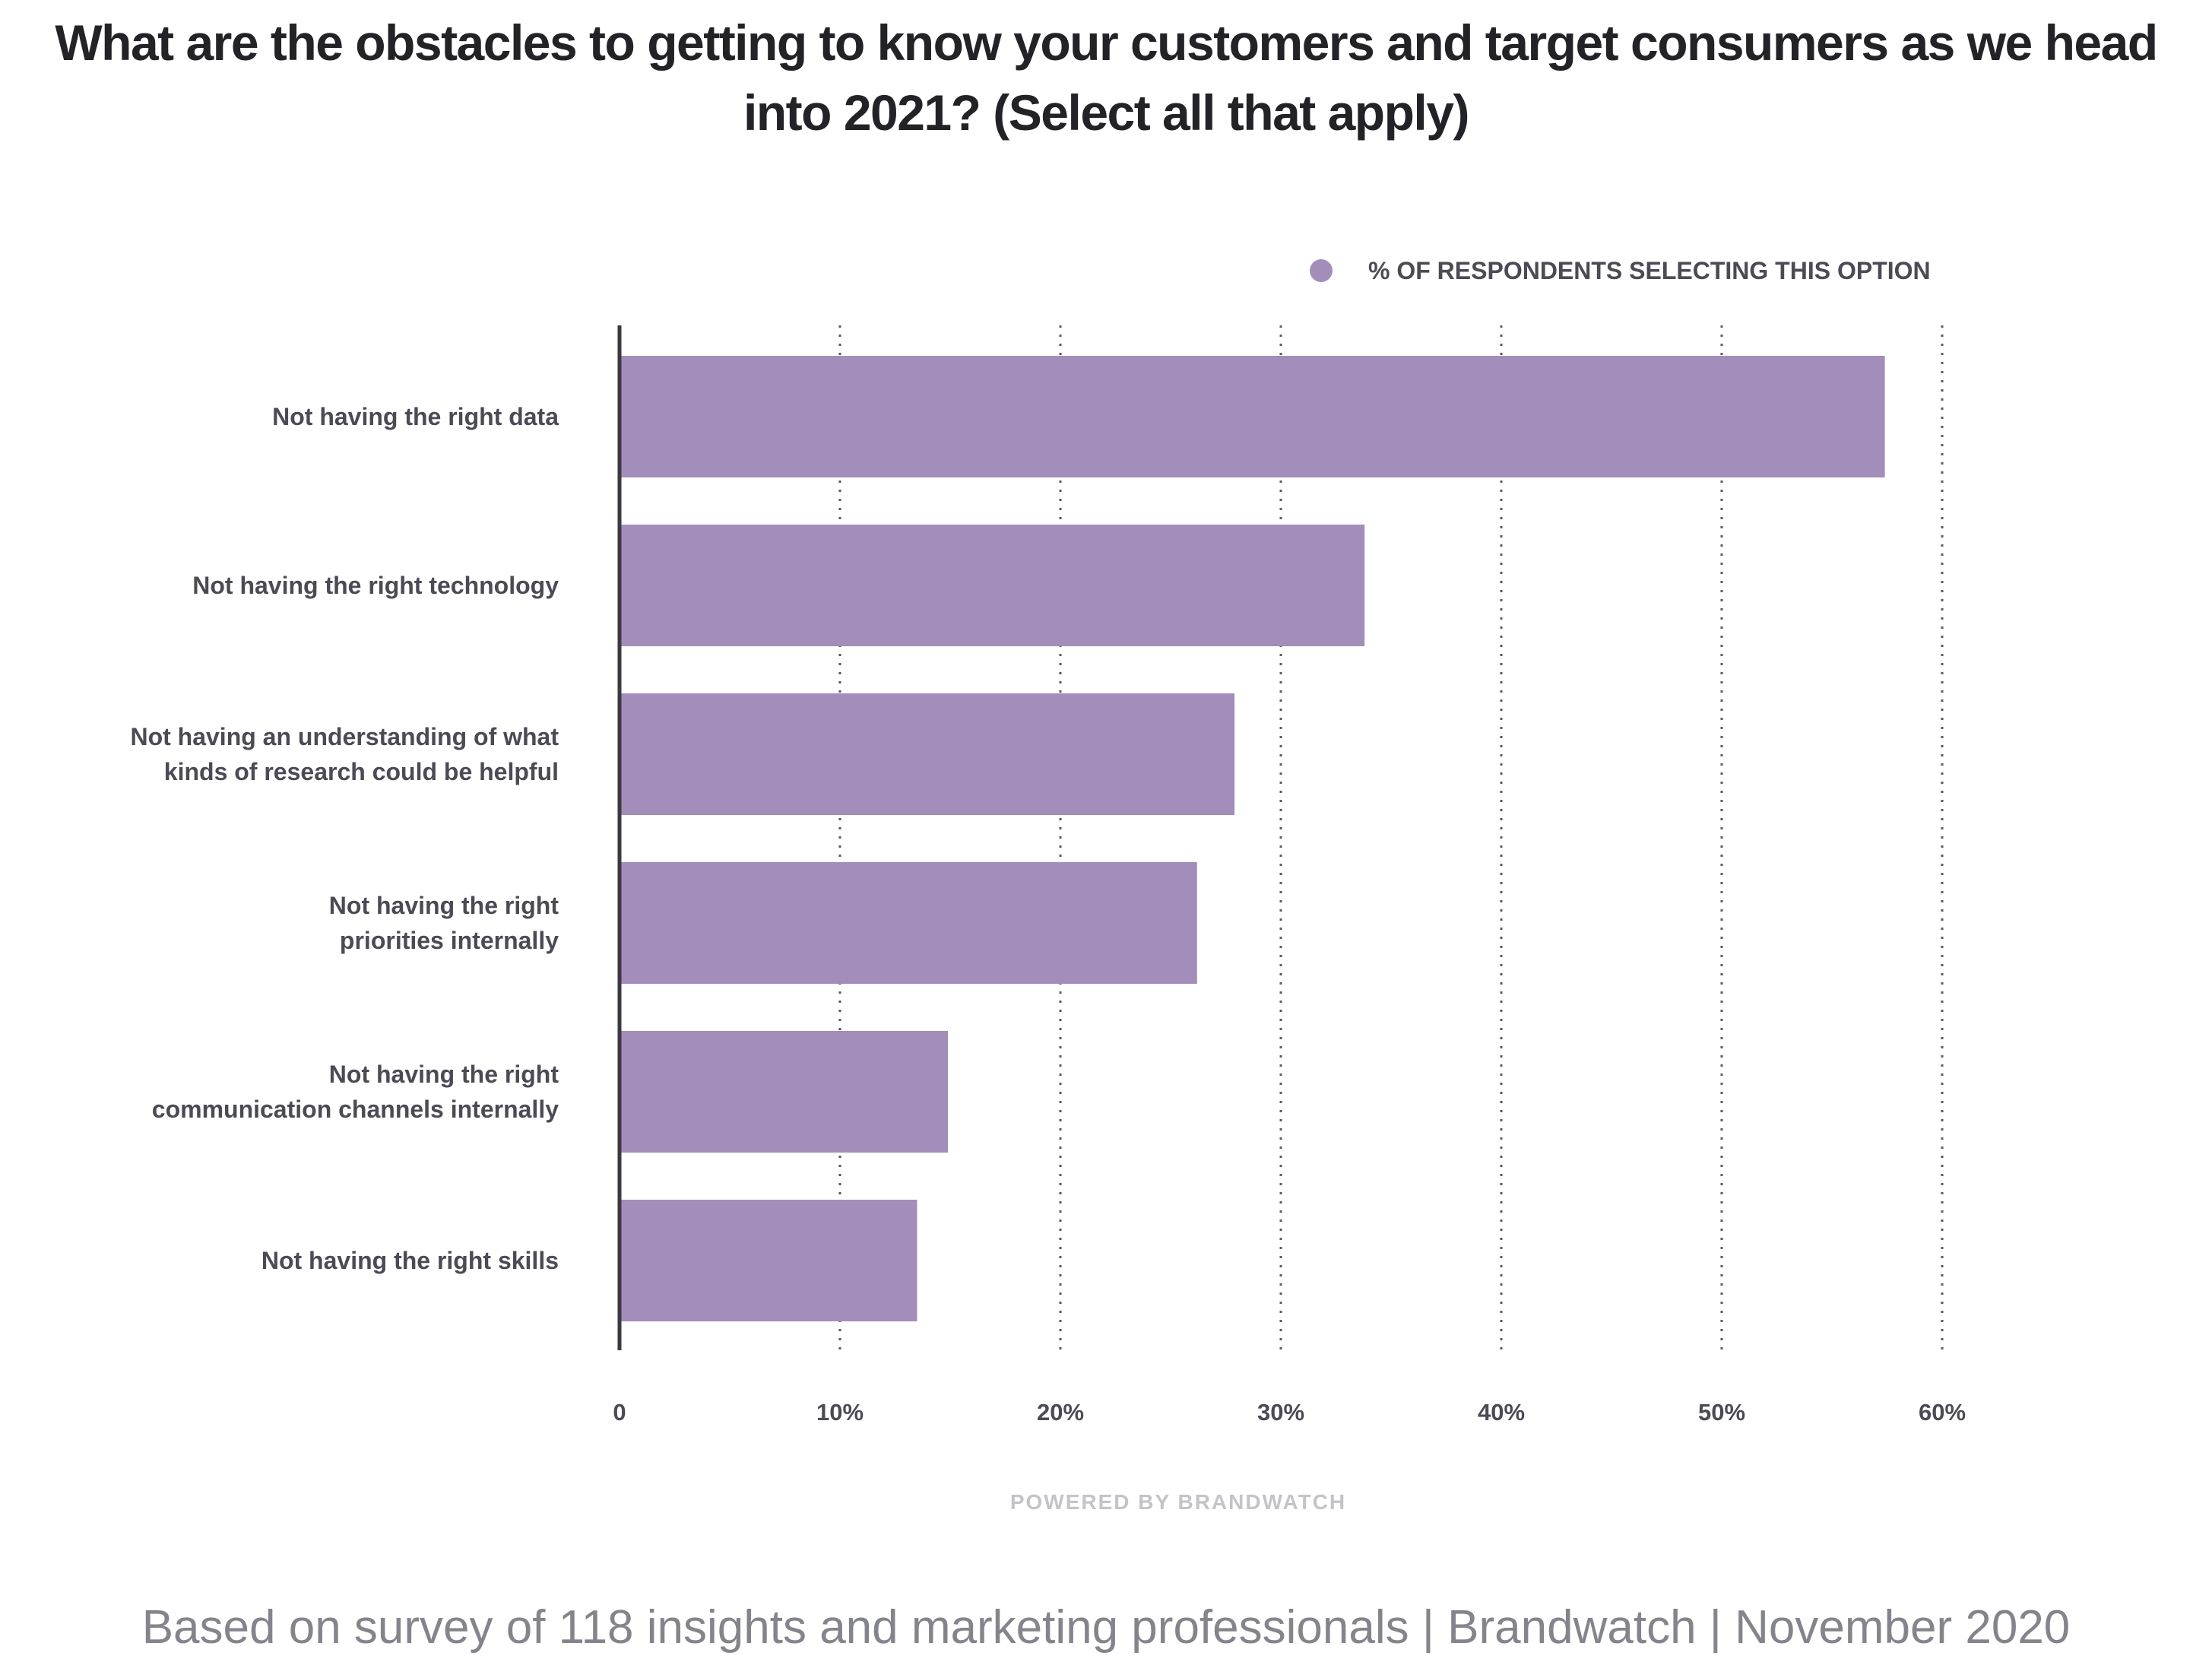  What do you see at coordinates (840, 1413) in the screenshot?
I see `x-tick-label: 10%` at bounding box center [840, 1413].